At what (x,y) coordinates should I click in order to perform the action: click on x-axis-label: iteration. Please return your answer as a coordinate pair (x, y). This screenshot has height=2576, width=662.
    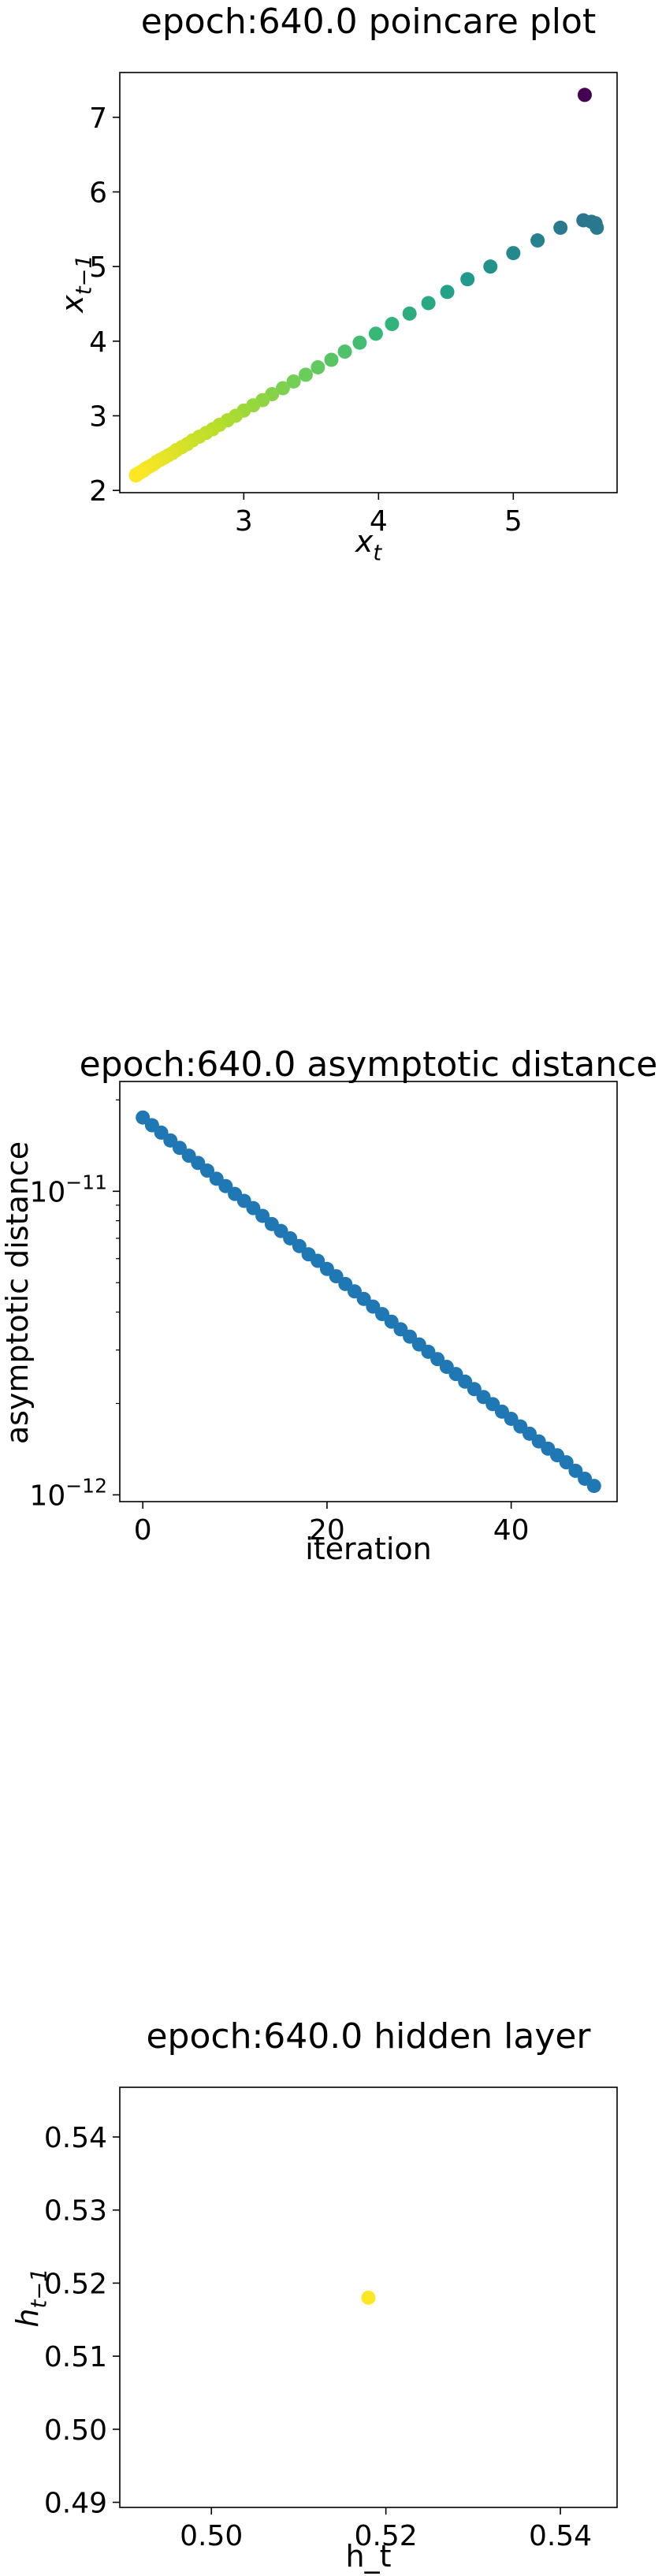
    Looking at the image, I should click on (368, 1549).